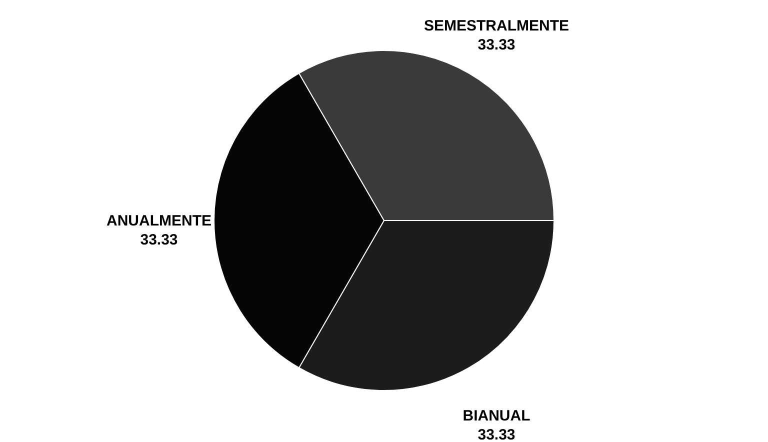 Image resolution: width=768 pixels, height=442 pixels. I want to click on slice-label: SEMESTRALMENTE, so click(497, 26).